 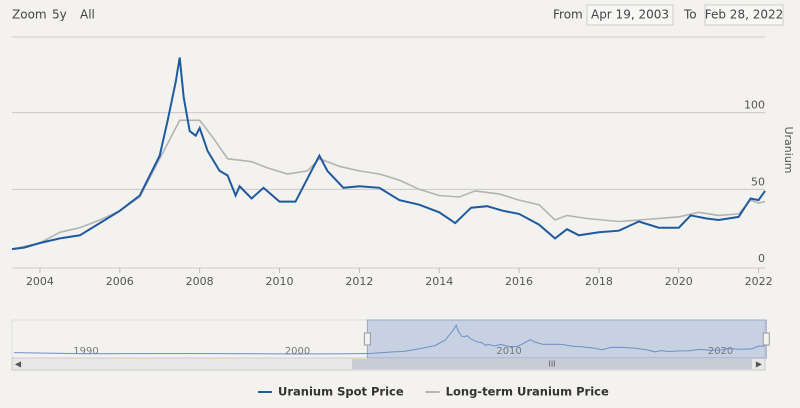 What do you see at coordinates (40, 281) in the screenshot?
I see `x-tick-label: 2004` at bounding box center [40, 281].